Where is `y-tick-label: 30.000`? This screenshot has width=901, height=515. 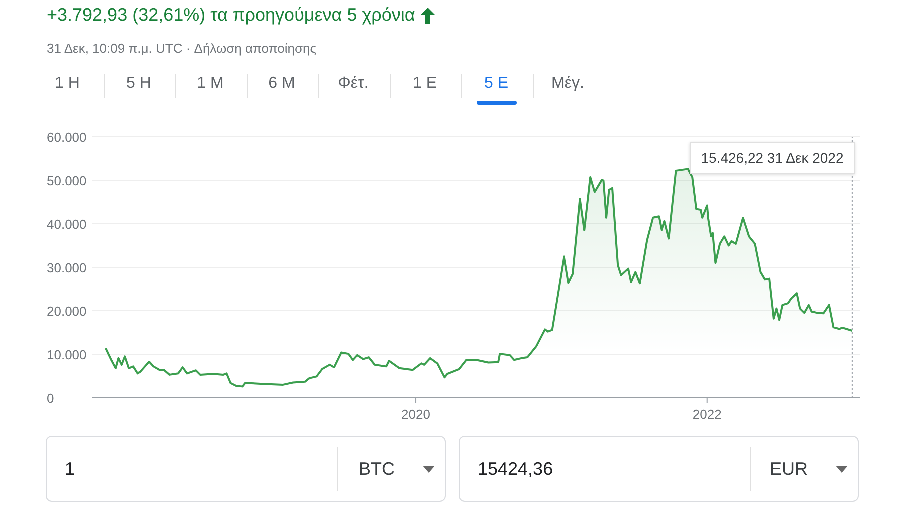
y-tick-label: 30.000 is located at coordinates (67, 268).